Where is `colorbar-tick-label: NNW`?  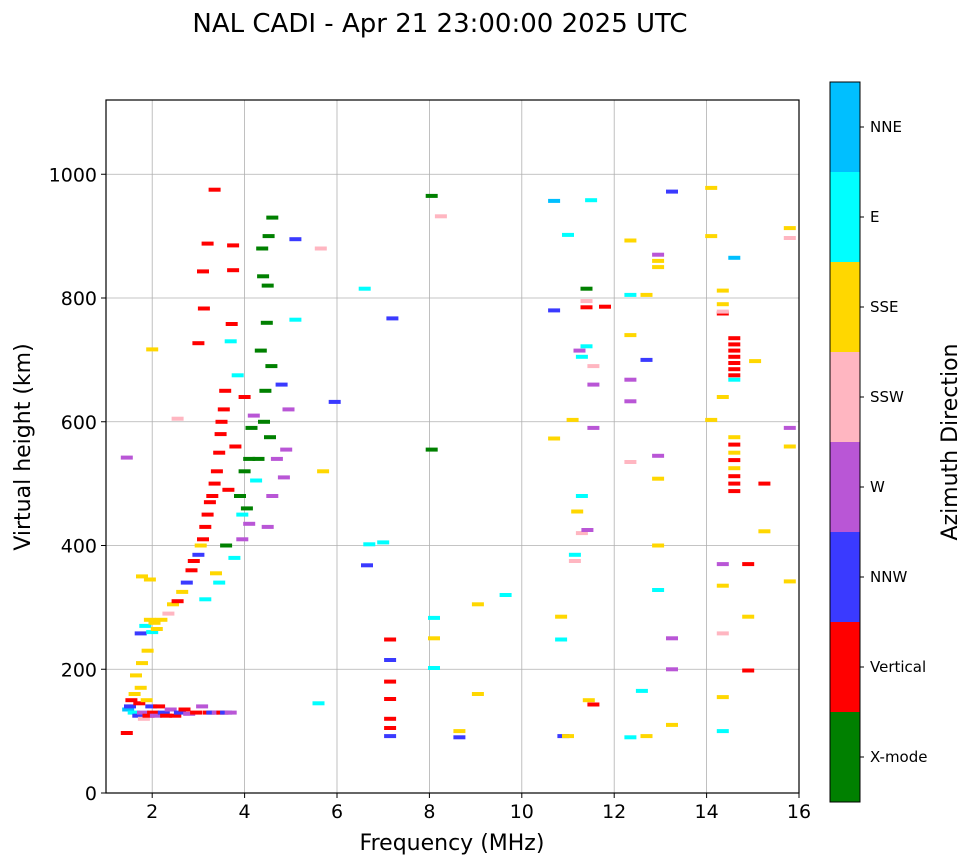 colorbar-tick-label: NNW is located at coordinates (888, 577).